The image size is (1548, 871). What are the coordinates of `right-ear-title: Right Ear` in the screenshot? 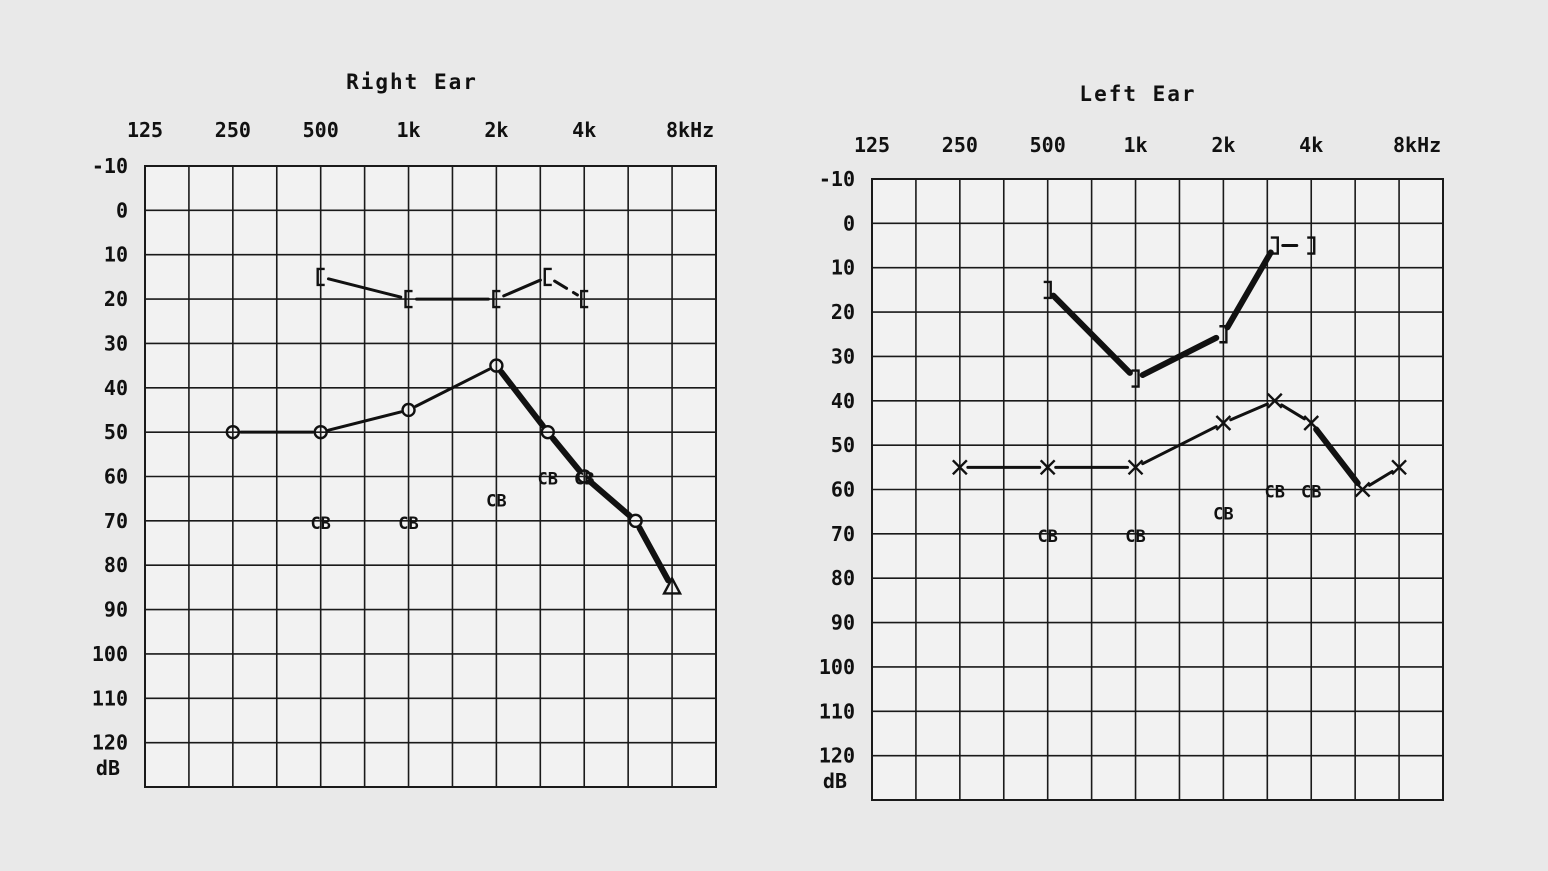 It's located at (412, 82).